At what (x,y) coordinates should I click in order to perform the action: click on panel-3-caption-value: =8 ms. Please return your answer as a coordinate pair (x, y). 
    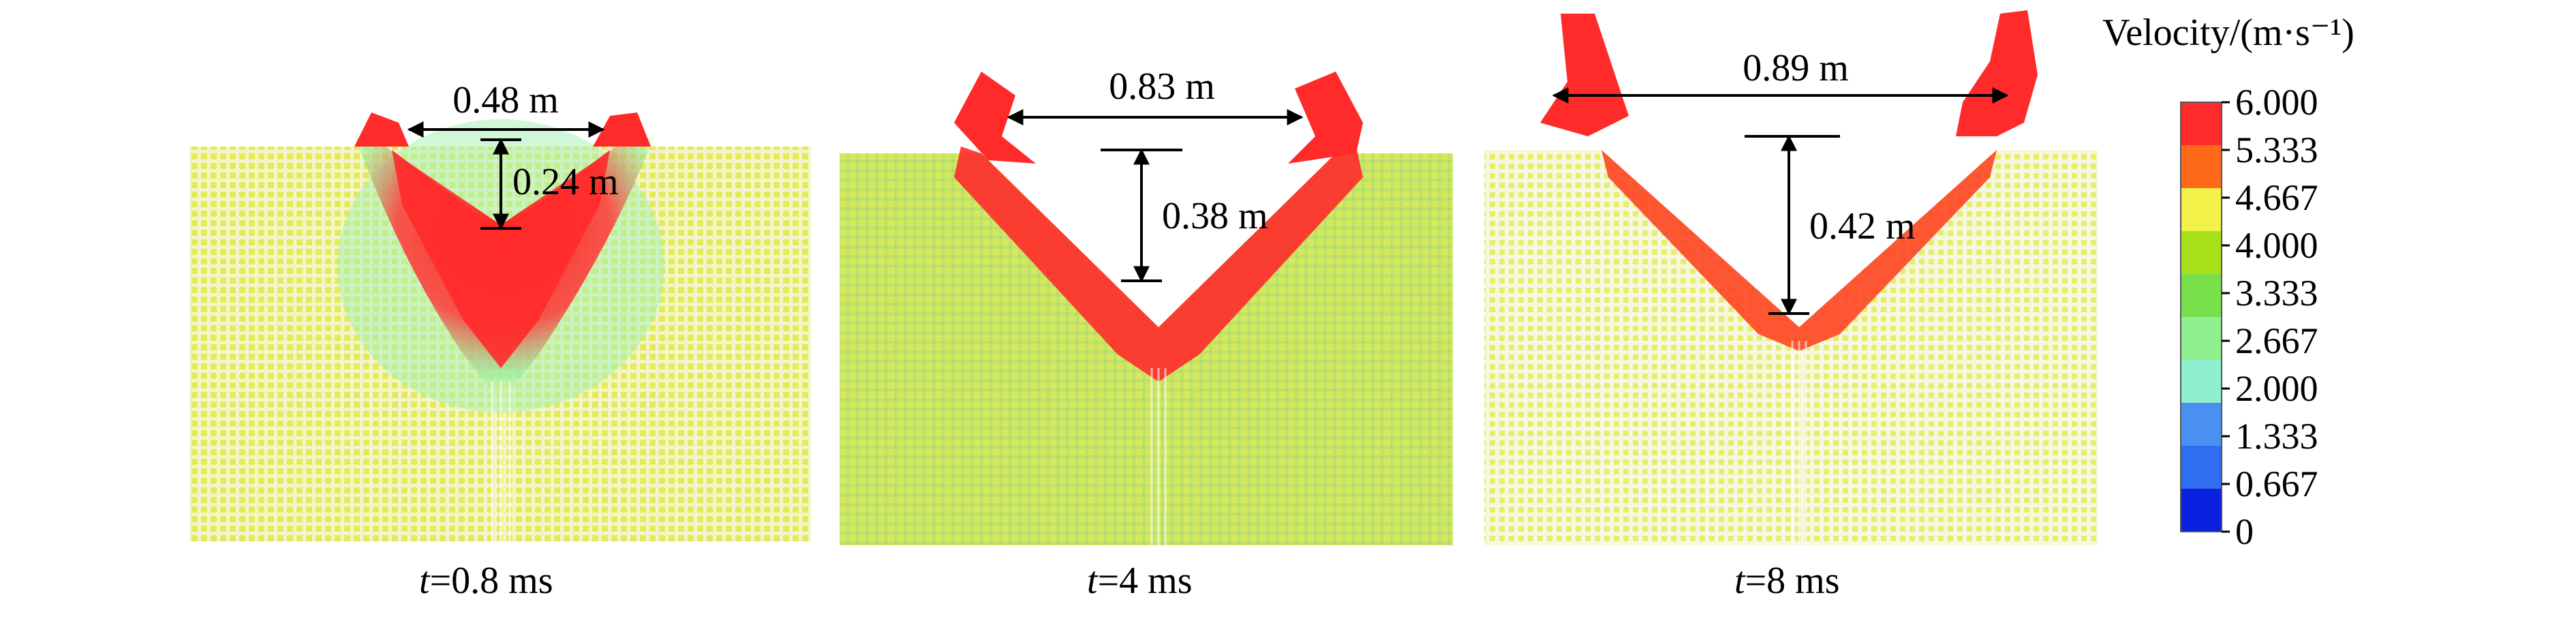
    Looking at the image, I should click on (1792, 581).